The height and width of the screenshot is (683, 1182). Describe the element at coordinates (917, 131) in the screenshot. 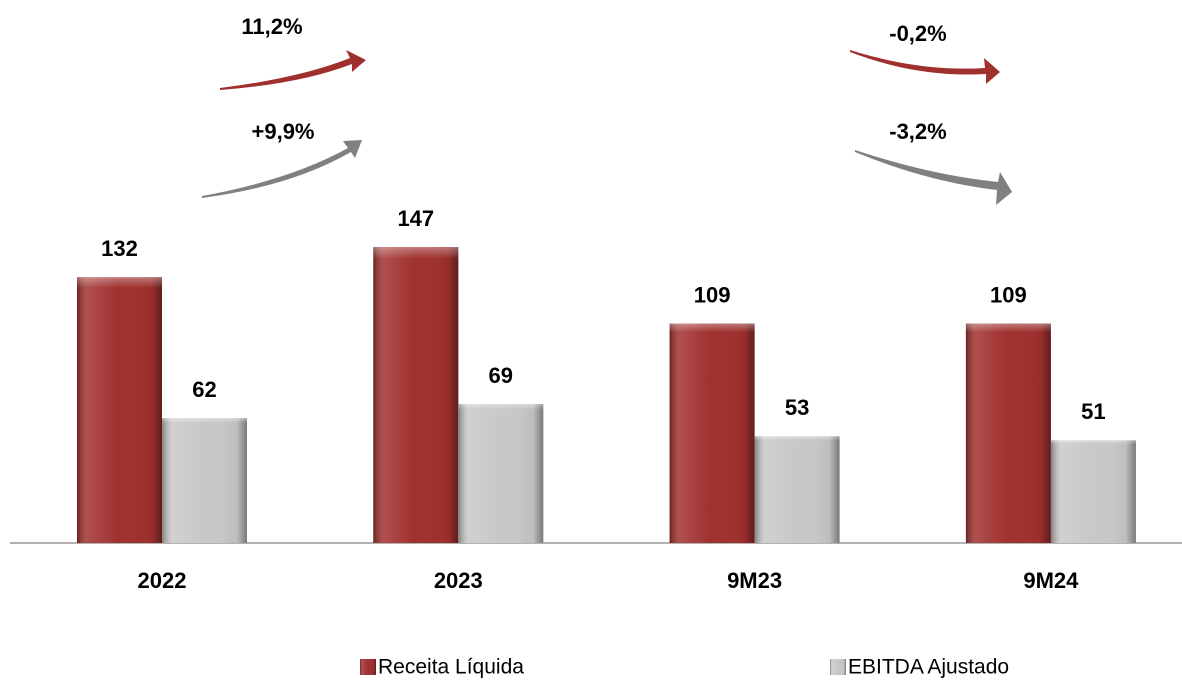

I see `annotation: -3,2%` at that location.